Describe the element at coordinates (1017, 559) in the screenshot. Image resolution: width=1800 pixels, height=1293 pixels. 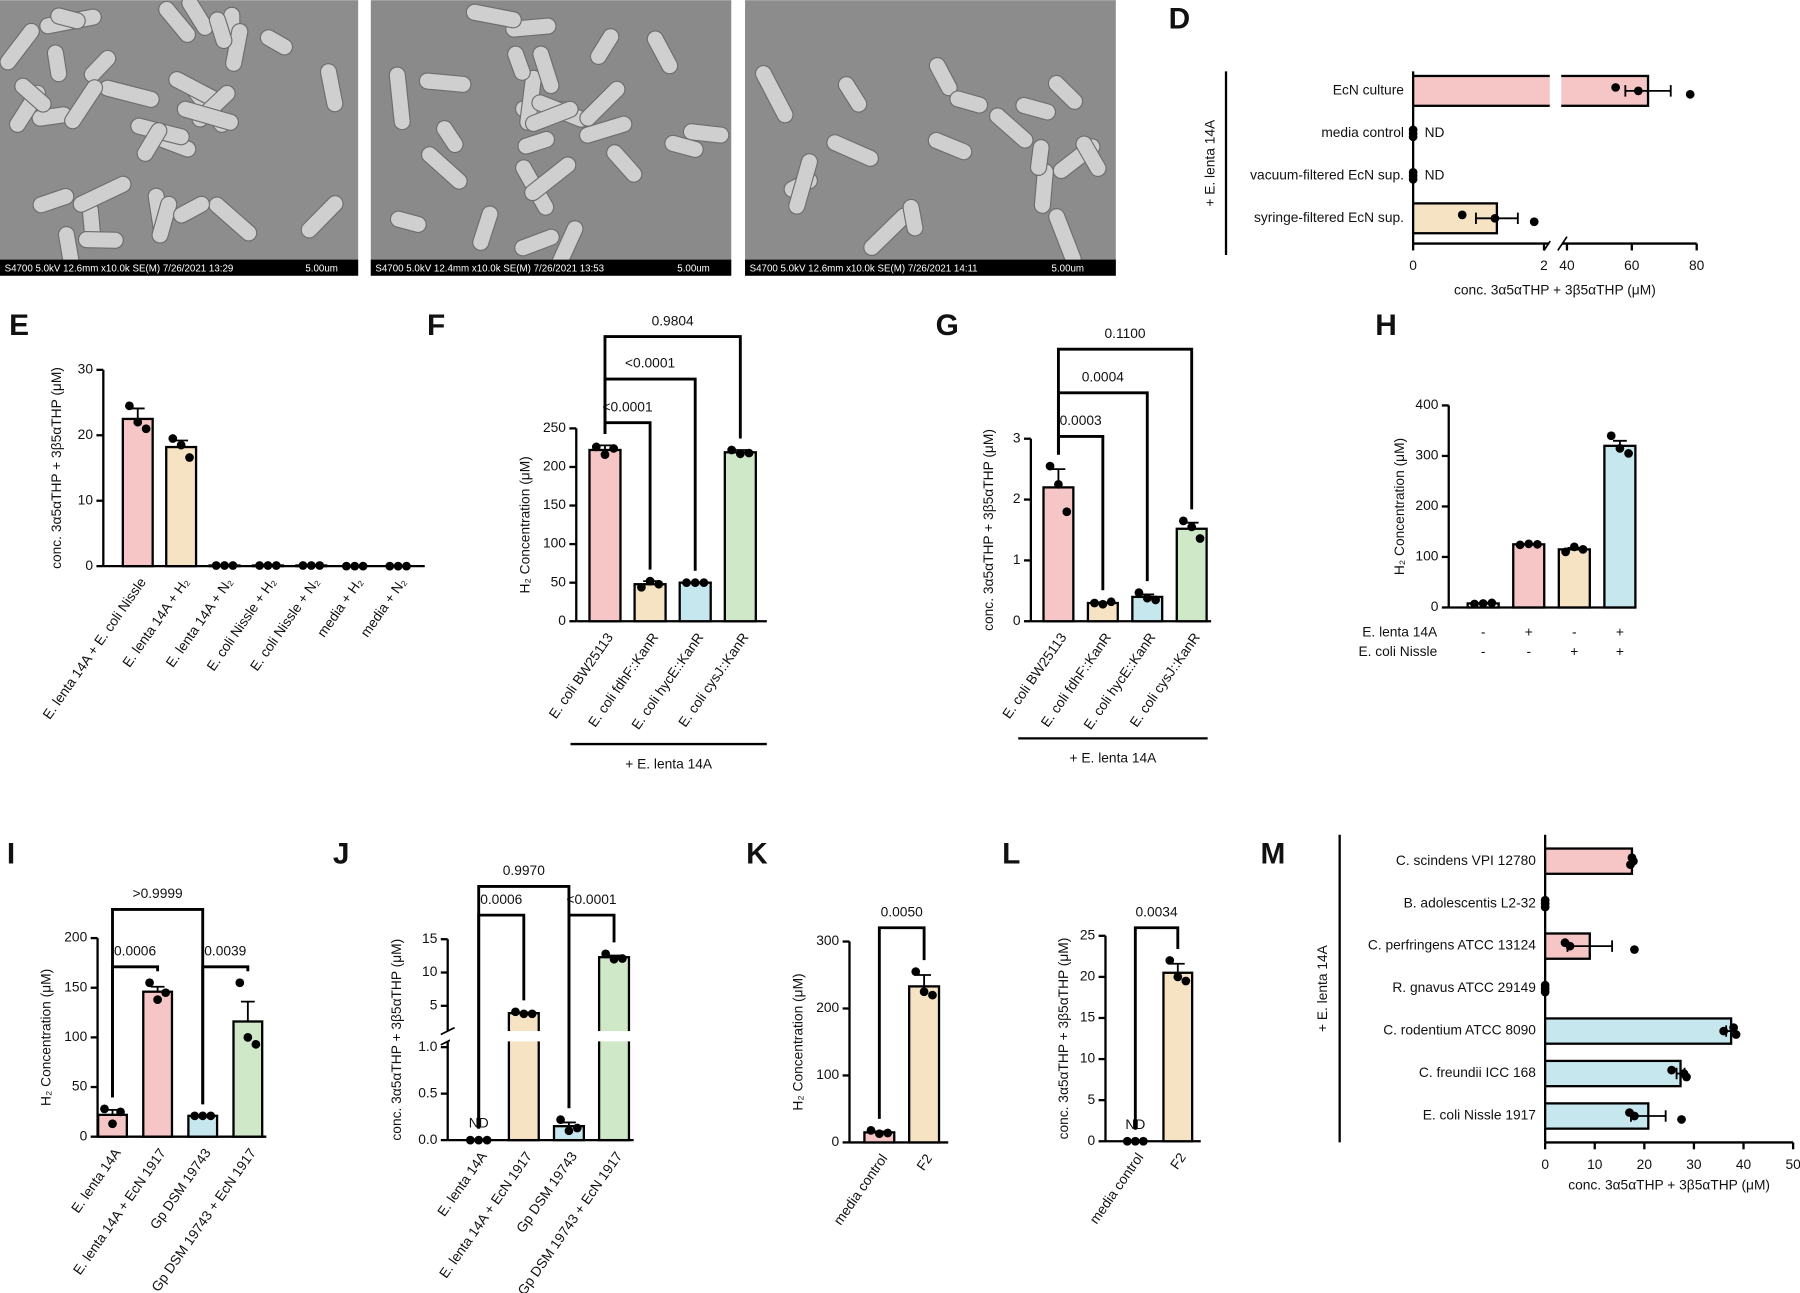
I see `y-tick-label: 1` at that location.